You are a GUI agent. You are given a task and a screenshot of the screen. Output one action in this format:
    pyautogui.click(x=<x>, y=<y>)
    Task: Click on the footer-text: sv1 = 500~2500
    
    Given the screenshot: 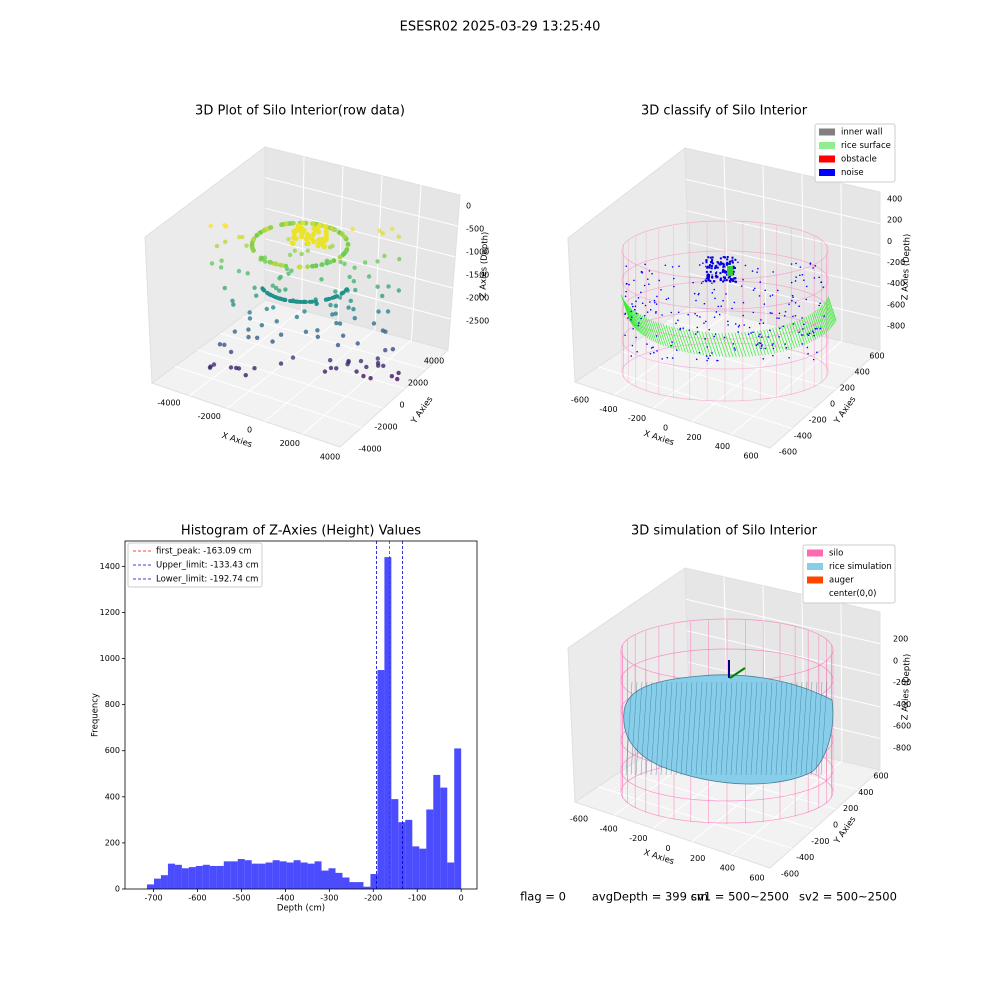 What is the action you would take?
    pyautogui.click(x=740, y=897)
    